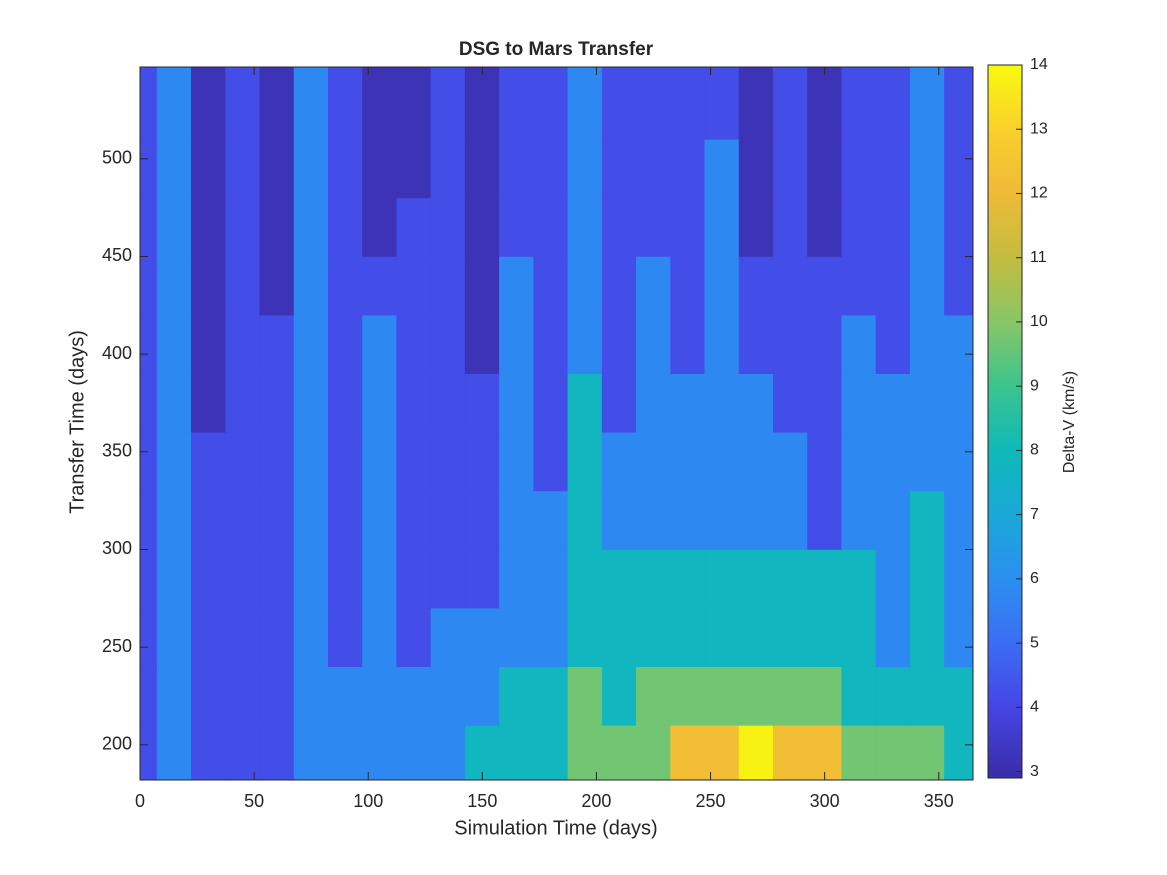 The height and width of the screenshot is (875, 1167). What do you see at coordinates (1005, 421) in the screenshot?
I see `colorbar` at bounding box center [1005, 421].